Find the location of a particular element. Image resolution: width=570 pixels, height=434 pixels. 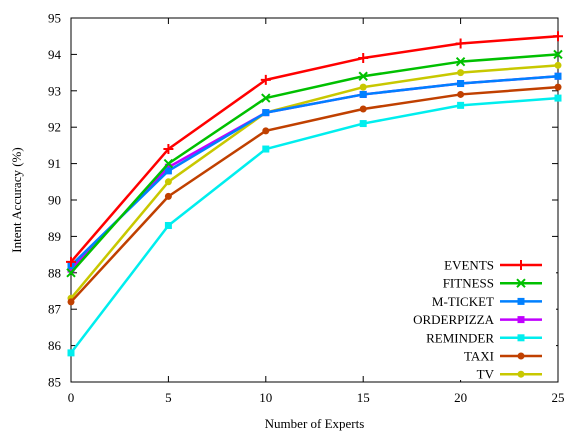

legend-item-orderpizza: ORDERPIZZA is located at coordinates (477, 319).